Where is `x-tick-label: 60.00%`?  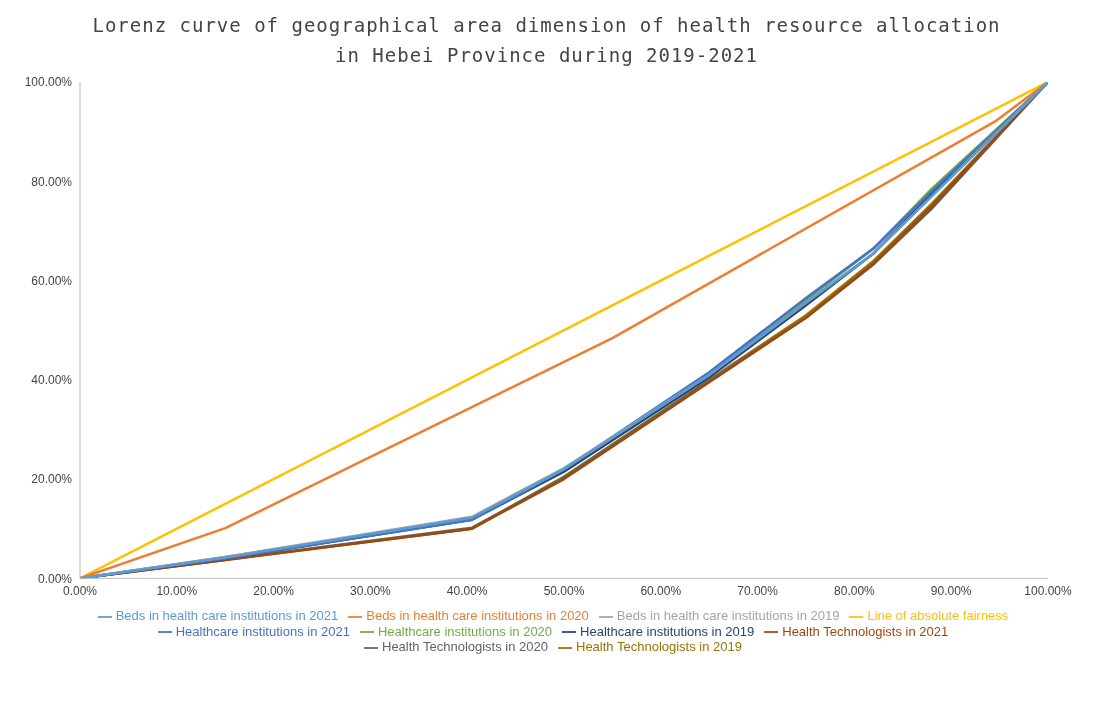
x-tick-label: 60.00% is located at coordinates (661, 590).